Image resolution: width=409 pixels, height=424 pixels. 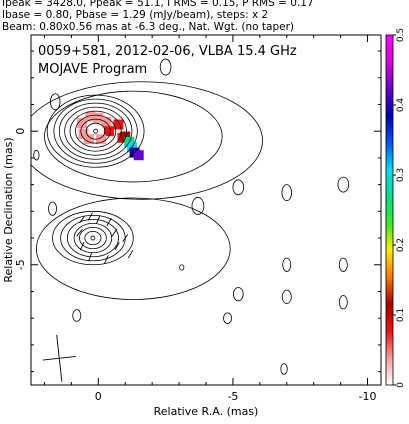 What do you see at coordinates (20, 264) in the screenshot?
I see `y-tick-label-1: -5` at bounding box center [20, 264].